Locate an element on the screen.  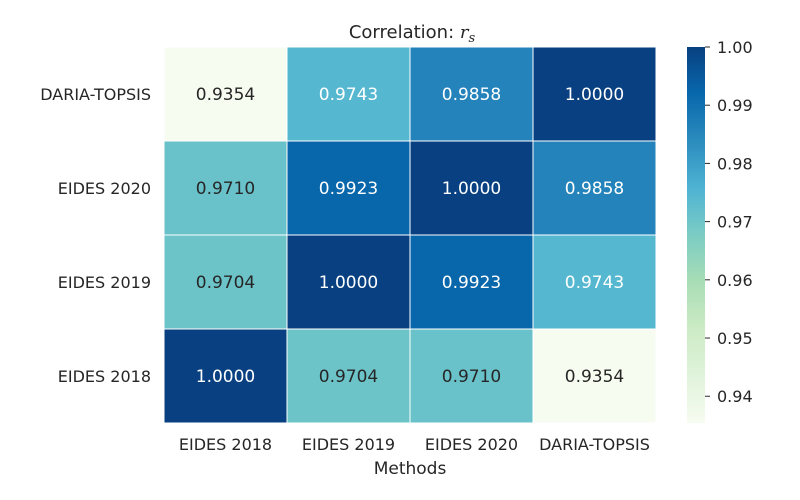
colorbar-tick-label: 0.97 is located at coordinates (735, 222).